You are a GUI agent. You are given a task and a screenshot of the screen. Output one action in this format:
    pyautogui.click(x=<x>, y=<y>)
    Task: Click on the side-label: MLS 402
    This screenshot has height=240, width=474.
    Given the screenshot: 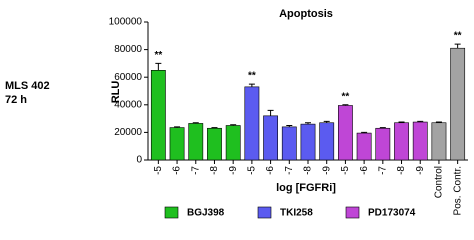 What is the action you would take?
    pyautogui.click(x=27, y=86)
    